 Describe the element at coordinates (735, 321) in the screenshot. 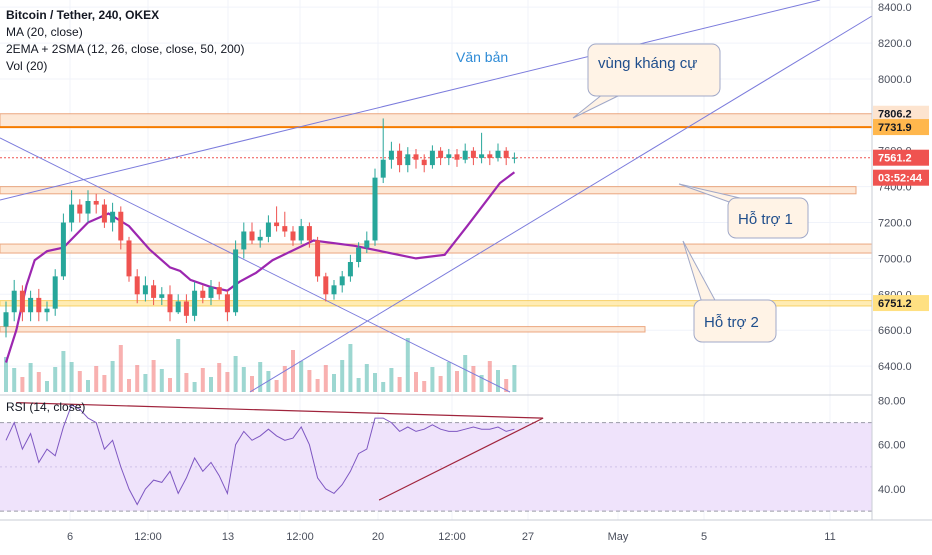

I see `callout-support2` at that location.